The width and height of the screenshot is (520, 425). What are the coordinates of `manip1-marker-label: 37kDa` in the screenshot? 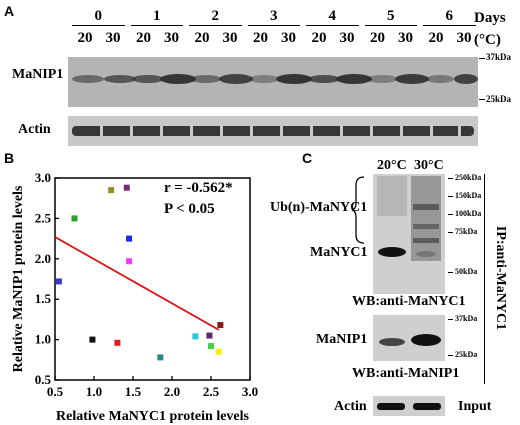 It's located at (466, 318).